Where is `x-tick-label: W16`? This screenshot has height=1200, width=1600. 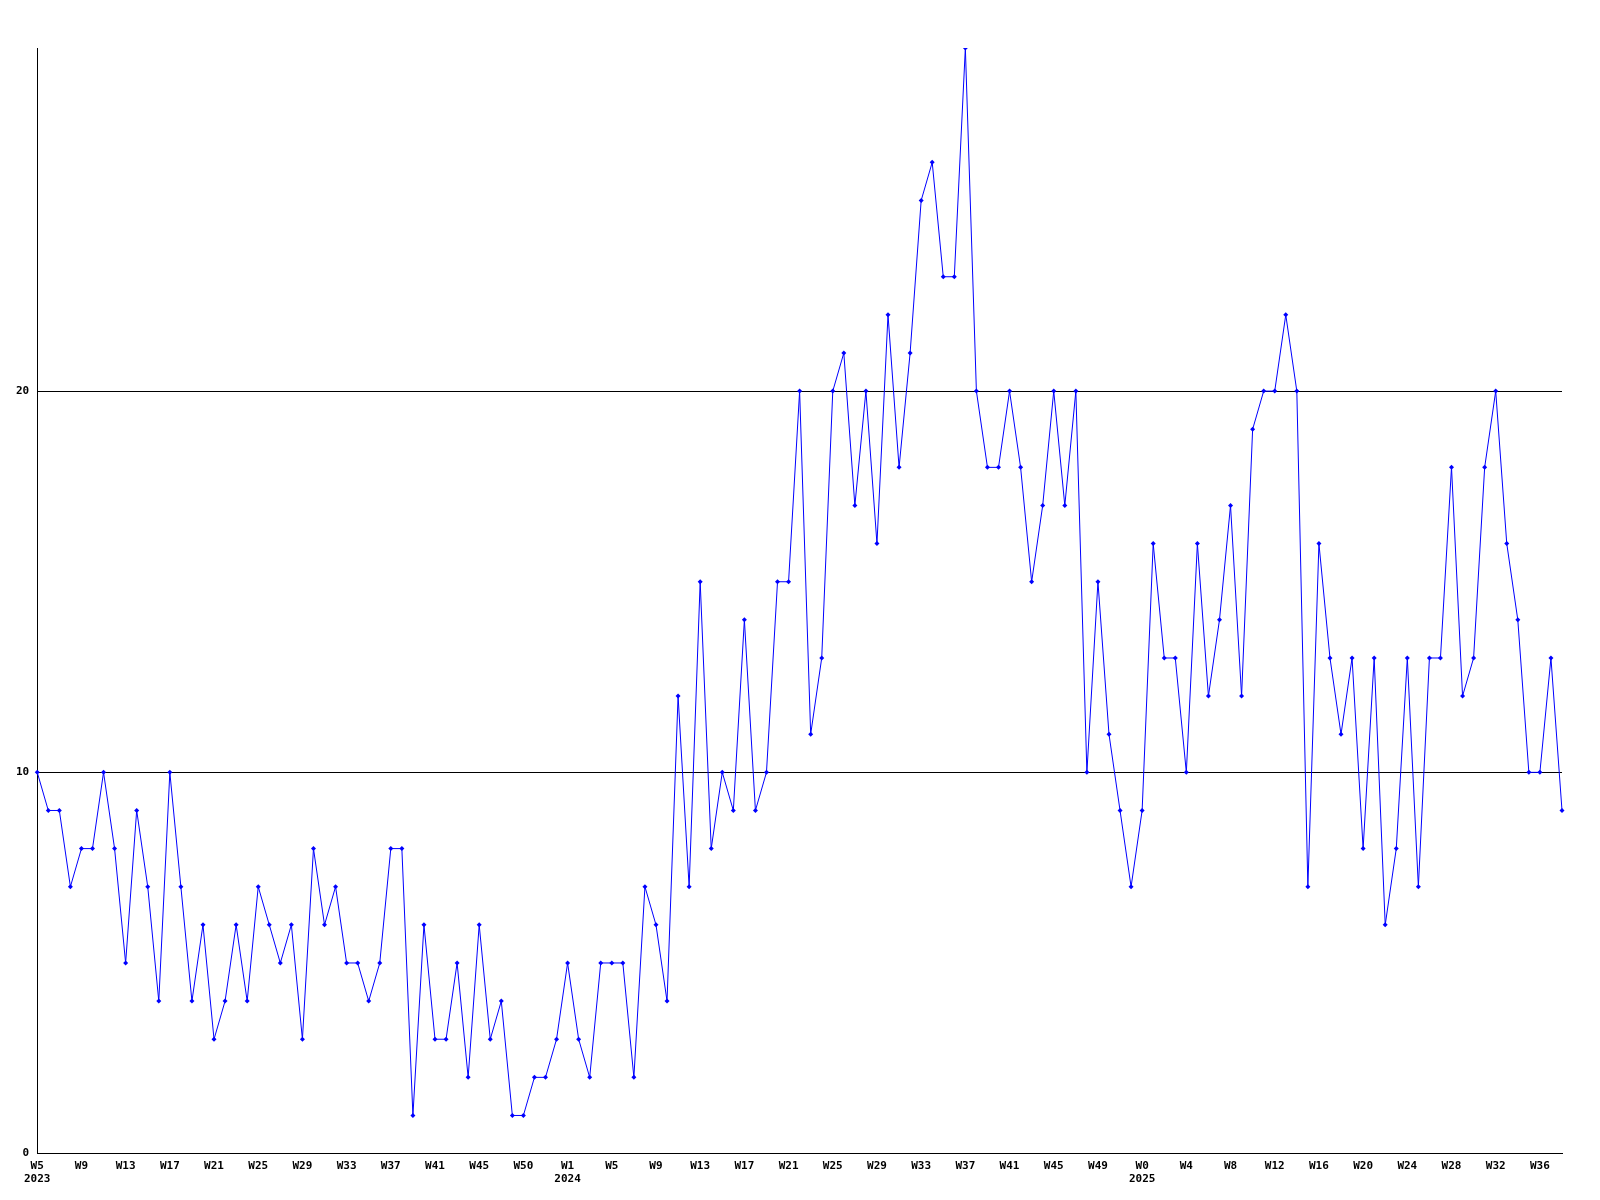 x-tick-label: W16 is located at coordinates (1319, 1166).